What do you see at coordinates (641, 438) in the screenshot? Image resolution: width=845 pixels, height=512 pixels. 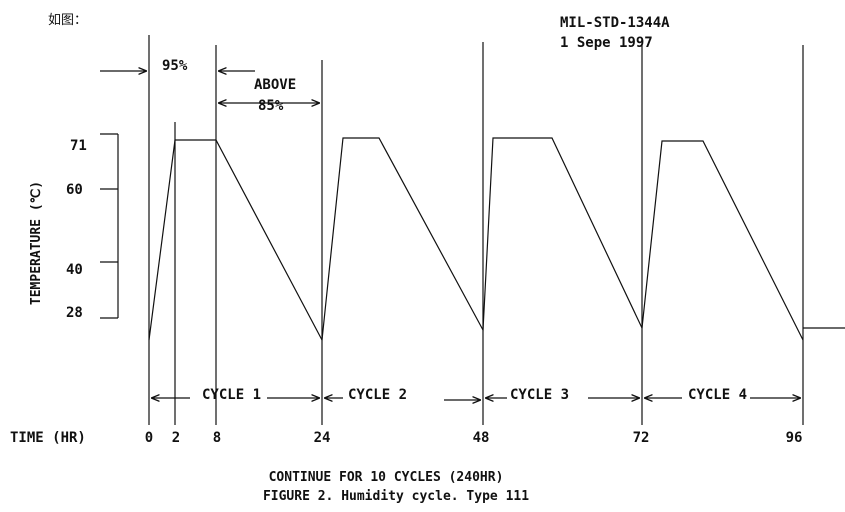 I see `x-tick-72: 72` at bounding box center [641, 438].